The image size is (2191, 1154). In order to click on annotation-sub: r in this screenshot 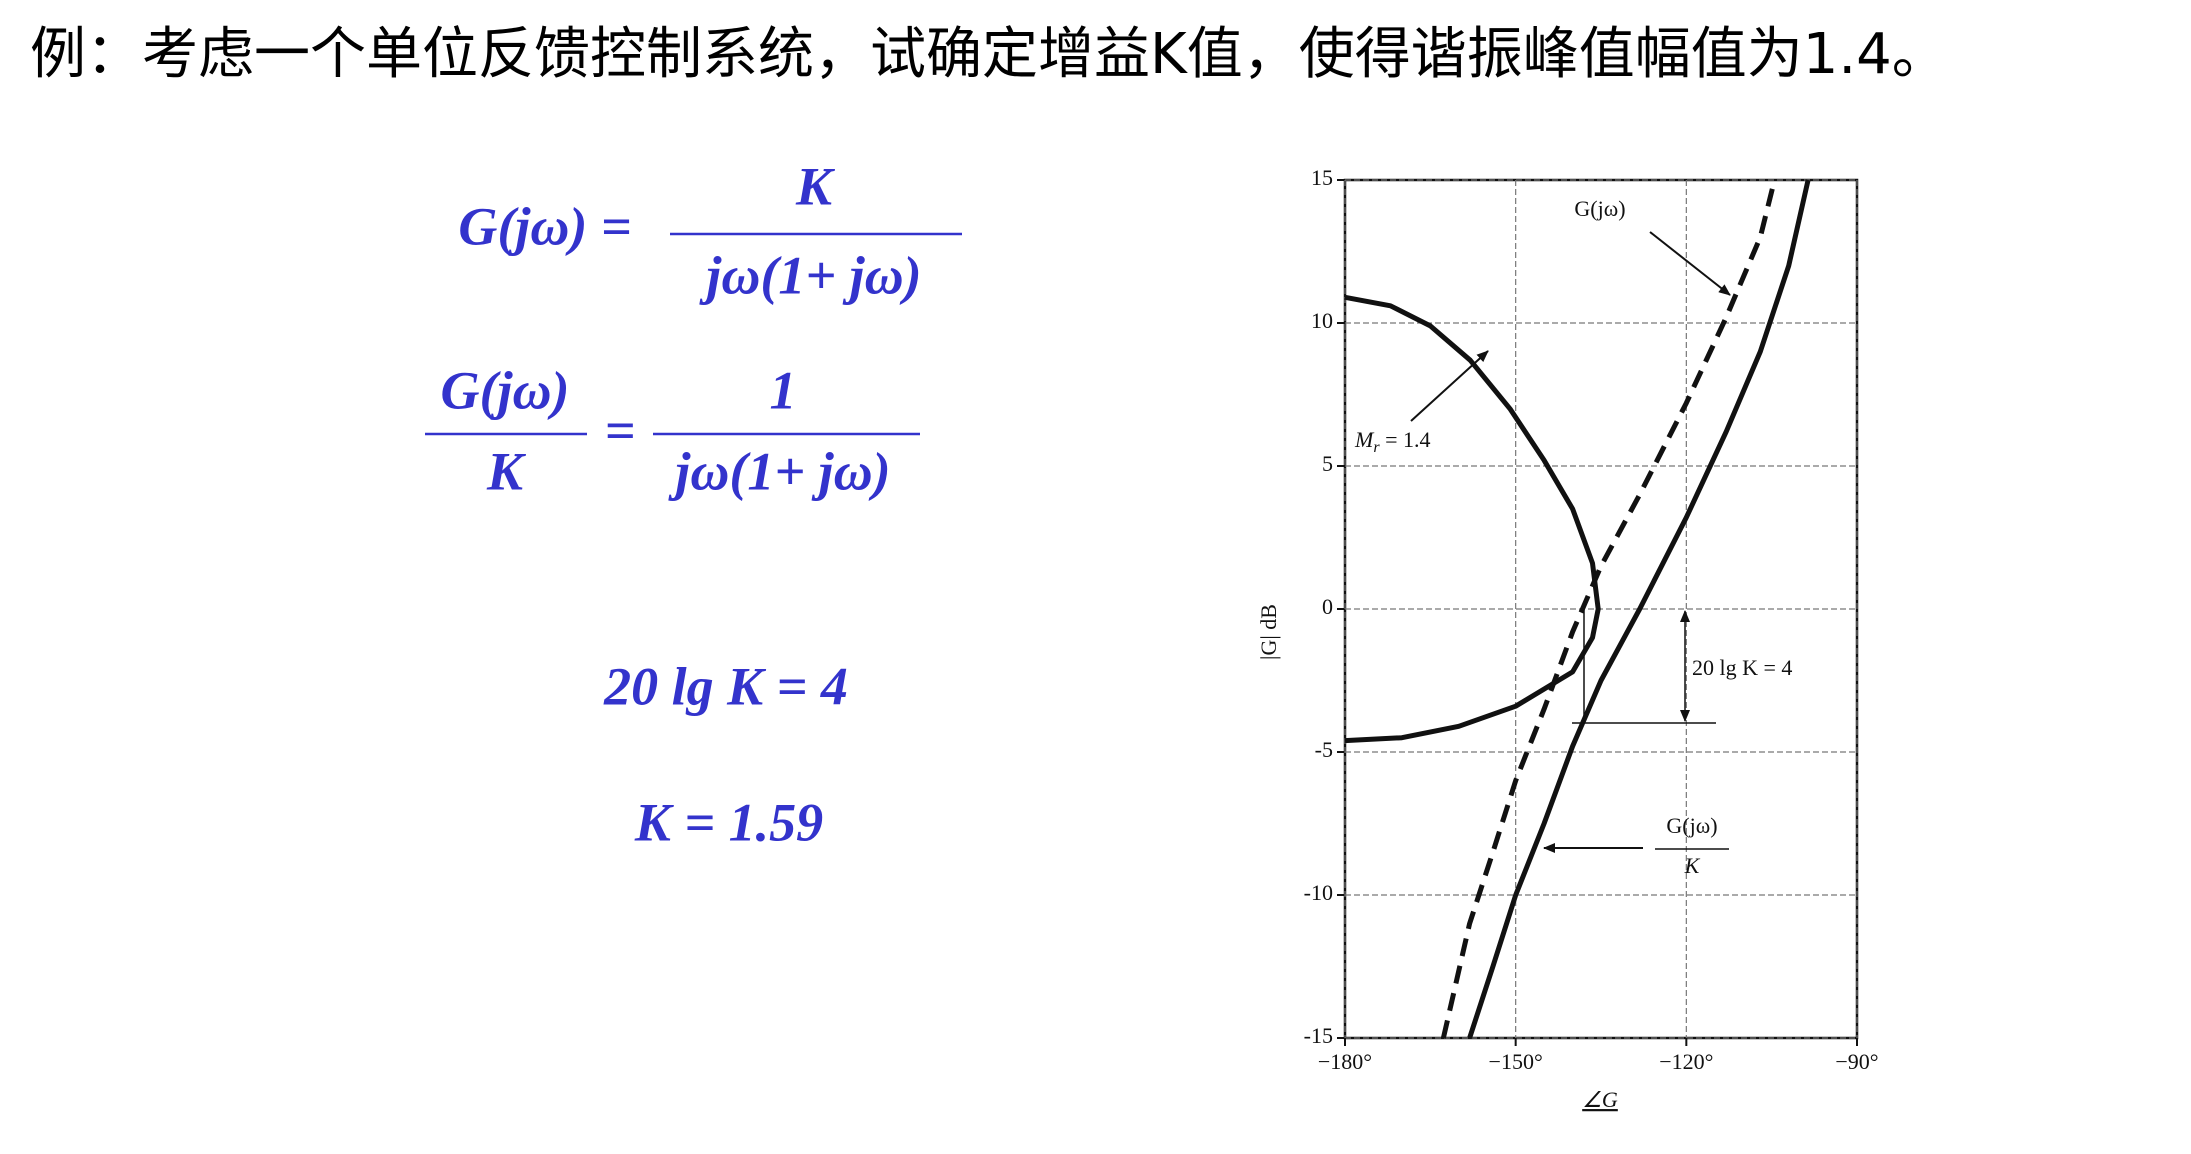, I will do `click(1376, 447)`.